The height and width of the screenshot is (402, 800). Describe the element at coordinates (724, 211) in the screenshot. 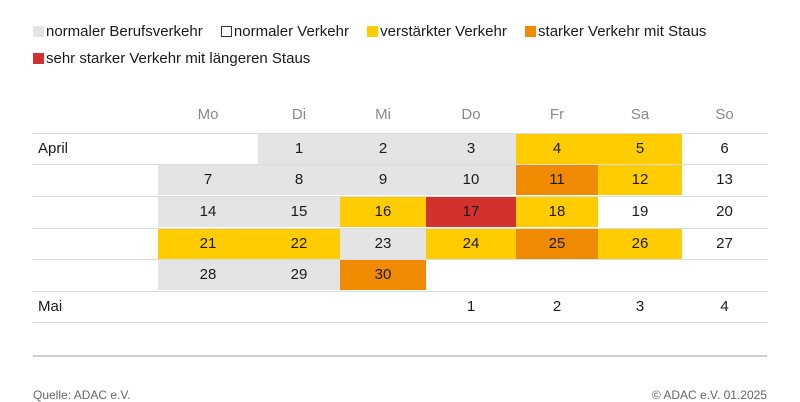

I see `day-cell: 20` at that location.